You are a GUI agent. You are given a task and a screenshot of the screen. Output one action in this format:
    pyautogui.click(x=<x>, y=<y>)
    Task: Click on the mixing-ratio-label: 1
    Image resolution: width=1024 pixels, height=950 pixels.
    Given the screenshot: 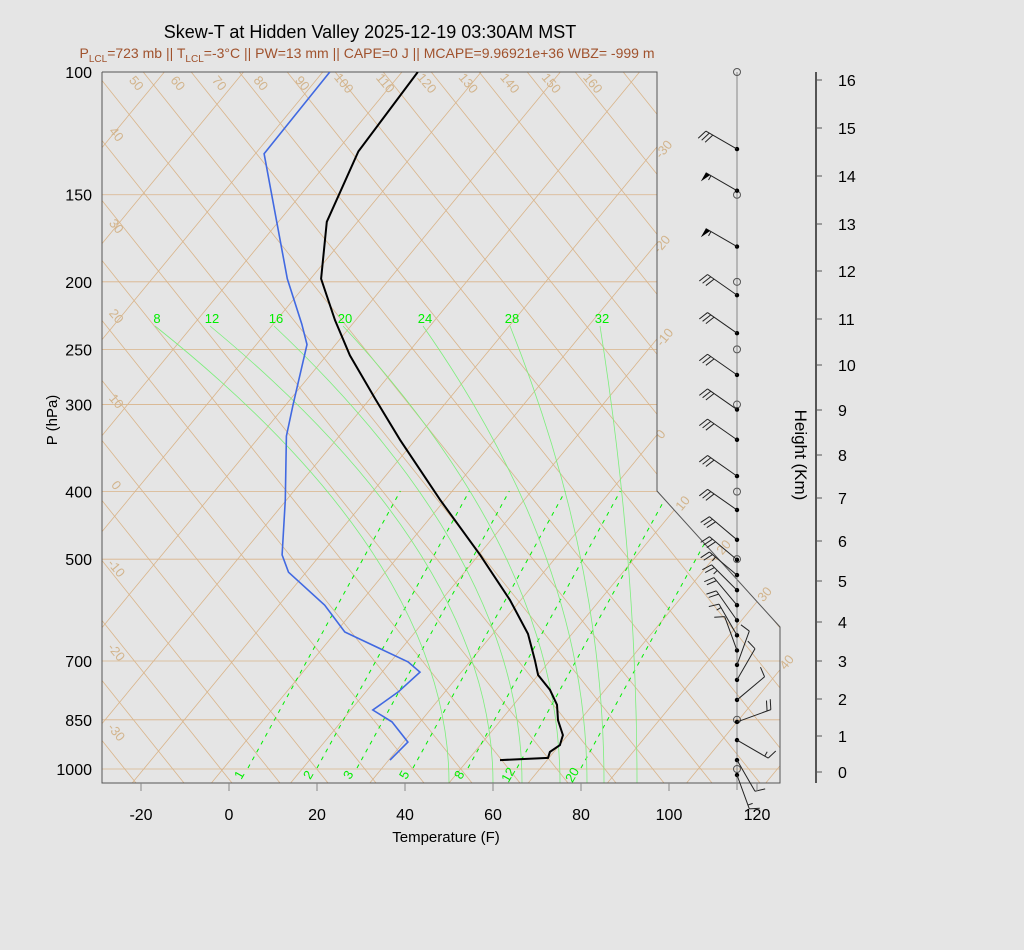 What is the action you would take?
    pyautogui.click(x=239, y=775)
    